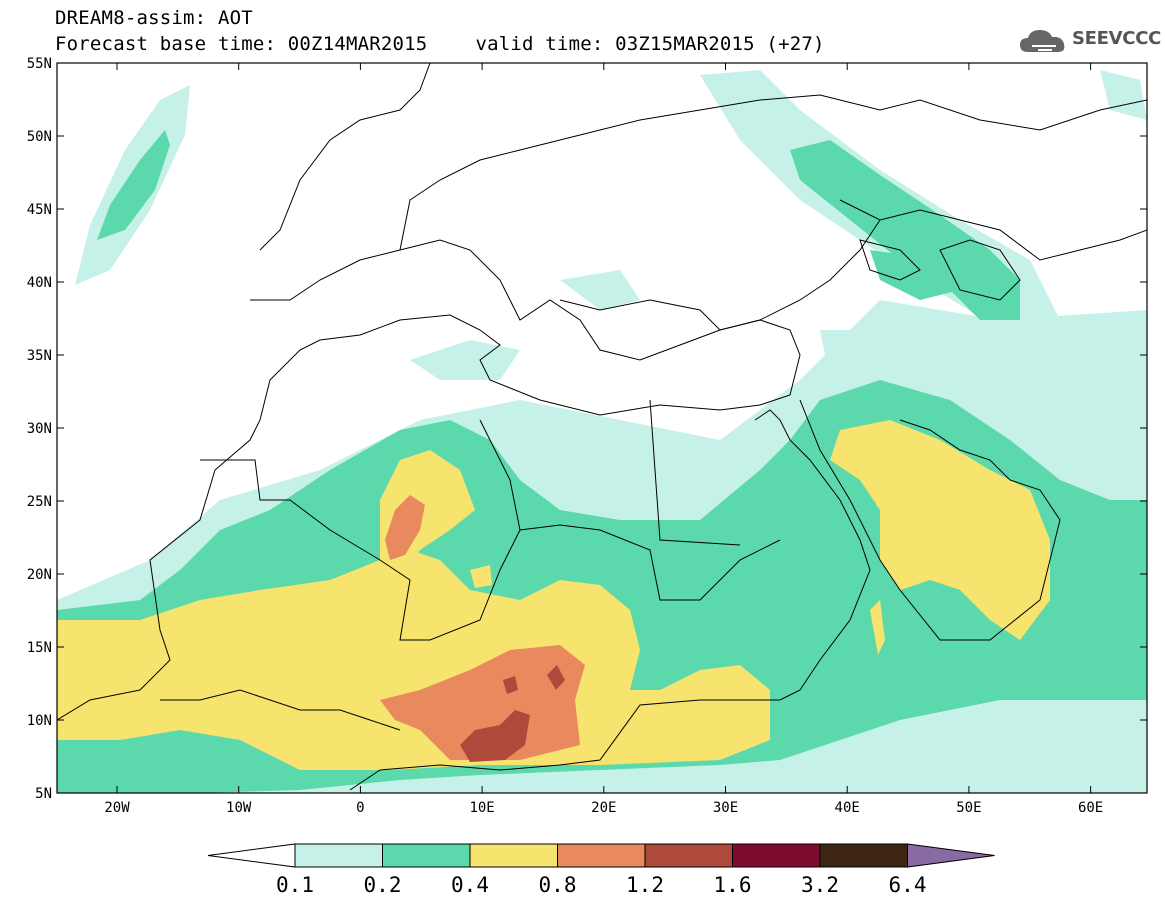 The image size is (1165, 905). I want to click on colorbar: 0.1 0.2 0.4 0.8 1.2 1.6 3.2 6.4, so click(601, 870).